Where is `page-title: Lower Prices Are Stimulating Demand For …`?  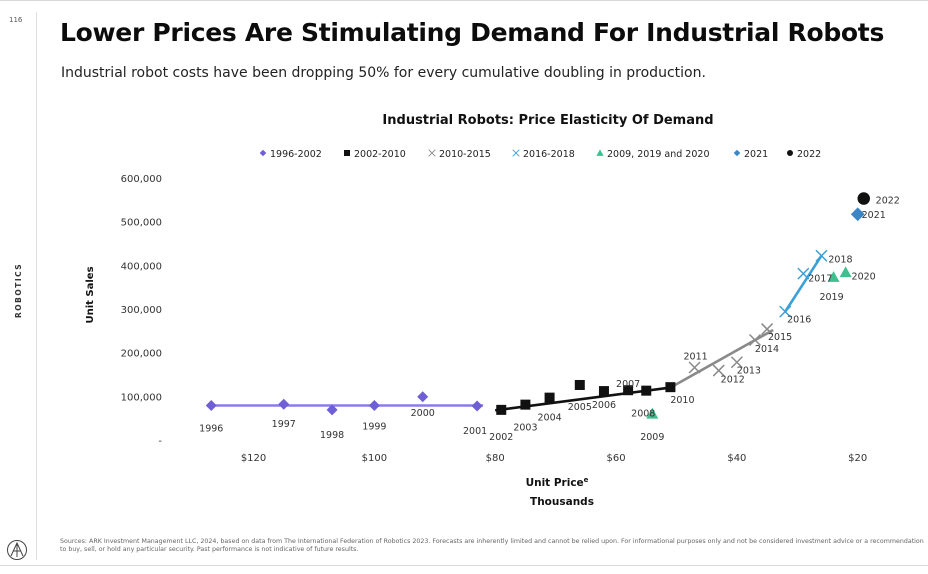
page-title: Lower Prices Are Stimulating Demand For … is located at coordinates (472, 32).